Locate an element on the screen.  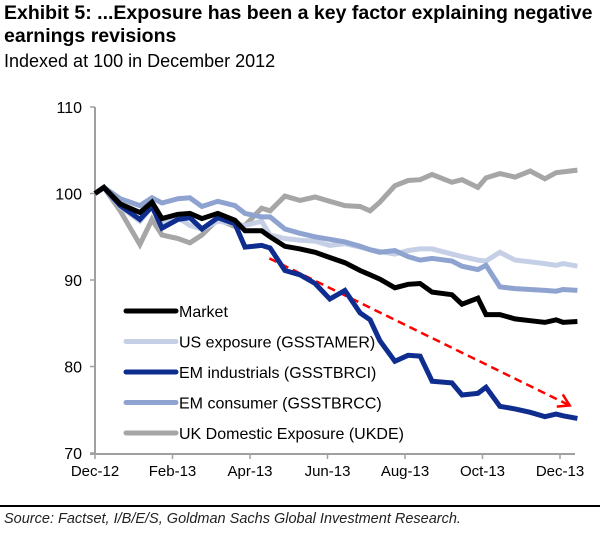
legend-item: UK Domestic Exposure (UKDE) is located at coordinates (263, 434).